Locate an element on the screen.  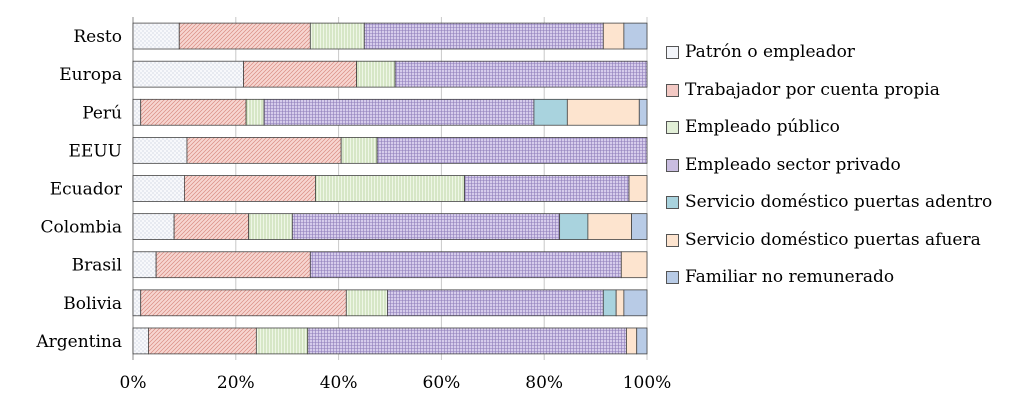
legend-item: Familiar no remunerado is located at coordinates (829, 278).